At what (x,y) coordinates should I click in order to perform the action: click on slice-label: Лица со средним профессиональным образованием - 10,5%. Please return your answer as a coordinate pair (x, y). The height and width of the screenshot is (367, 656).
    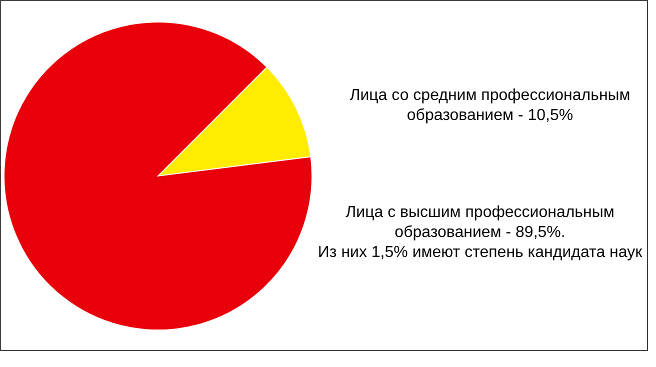
    Looking at the image, I should click on (490, 105).